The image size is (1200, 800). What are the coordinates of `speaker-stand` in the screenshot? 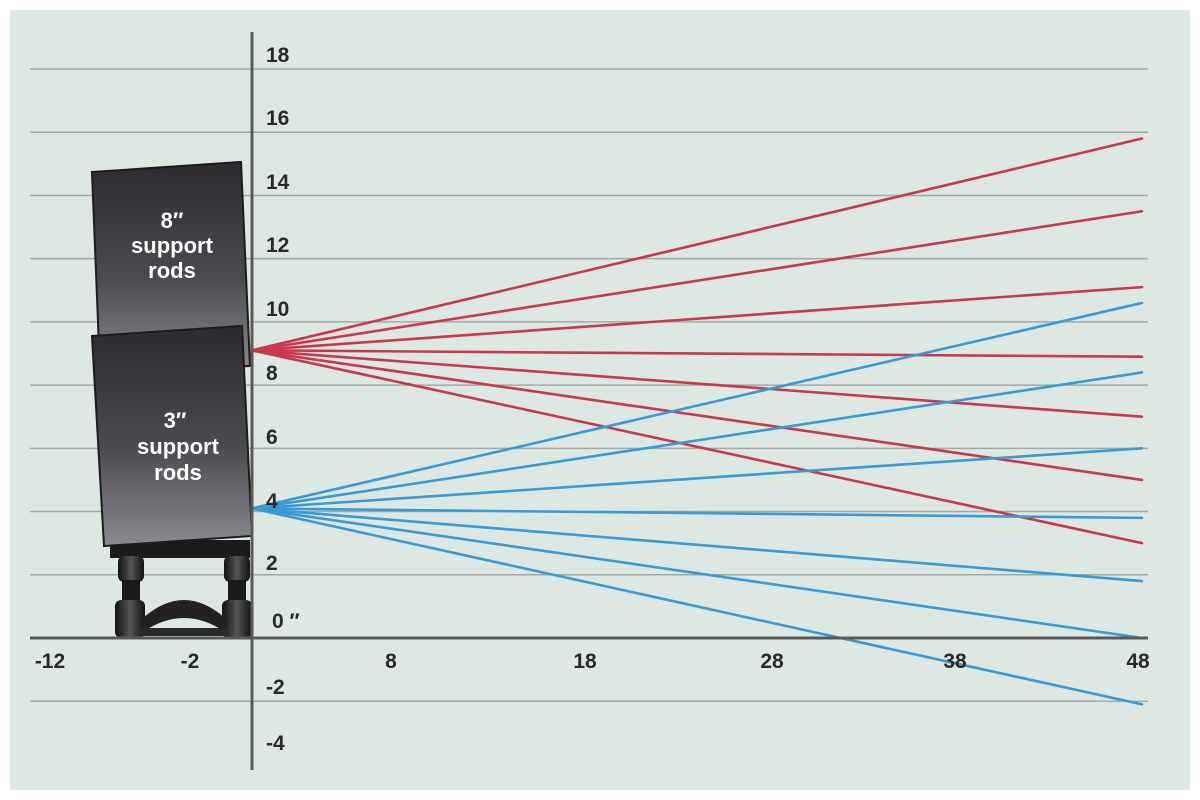 It's located at (181, 589).